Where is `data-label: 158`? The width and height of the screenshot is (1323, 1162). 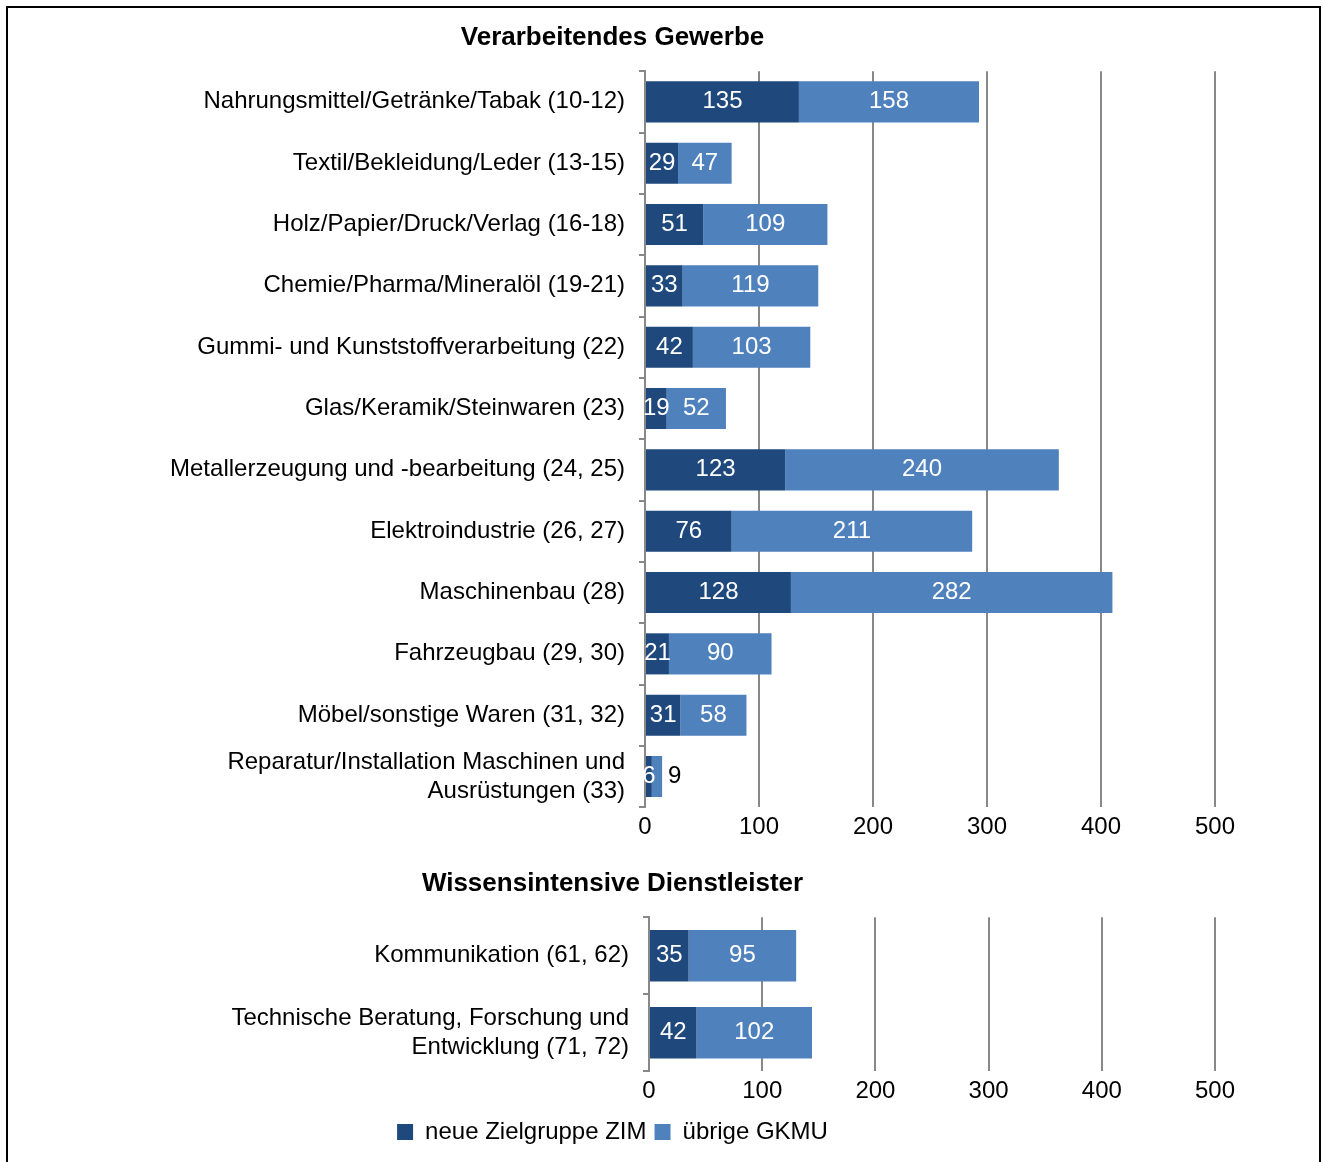 data-label: 158 is located at coordinates (888, 100).